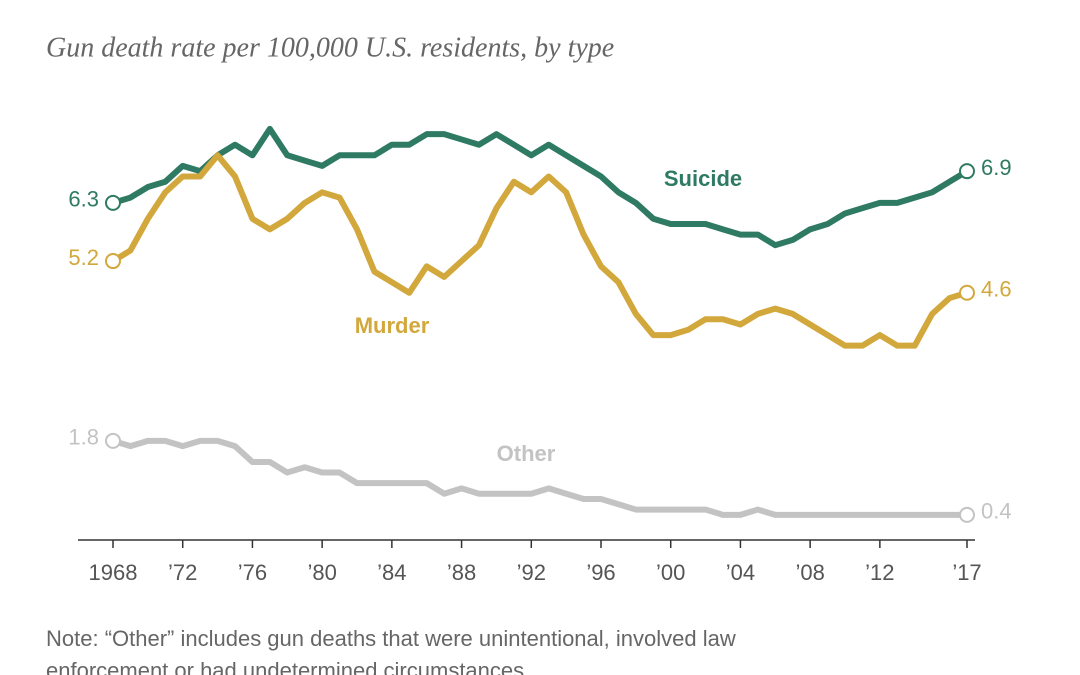 The image size is (1080, 675). I want to click on x-tick-label: ’72, so click(182, 572).